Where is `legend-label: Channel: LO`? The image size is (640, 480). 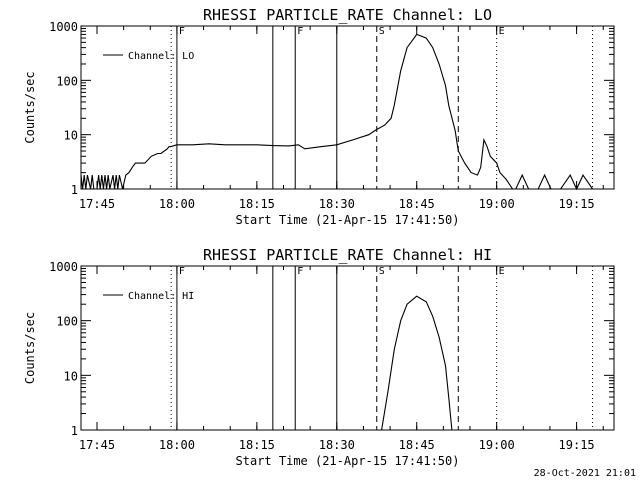 legend-label: Channel: LO is located at coordinates (161, 56).